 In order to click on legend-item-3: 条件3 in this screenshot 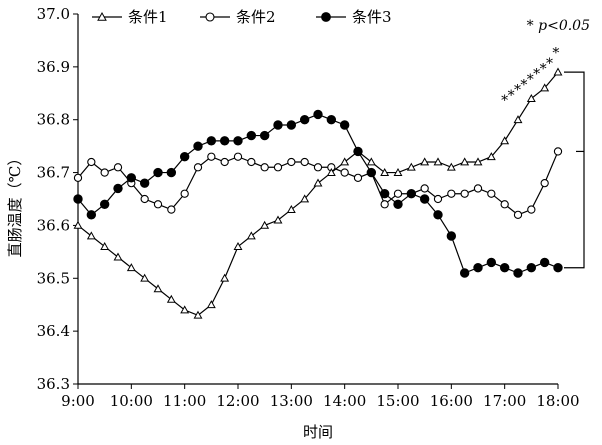, I will do `click(354, 17)`.